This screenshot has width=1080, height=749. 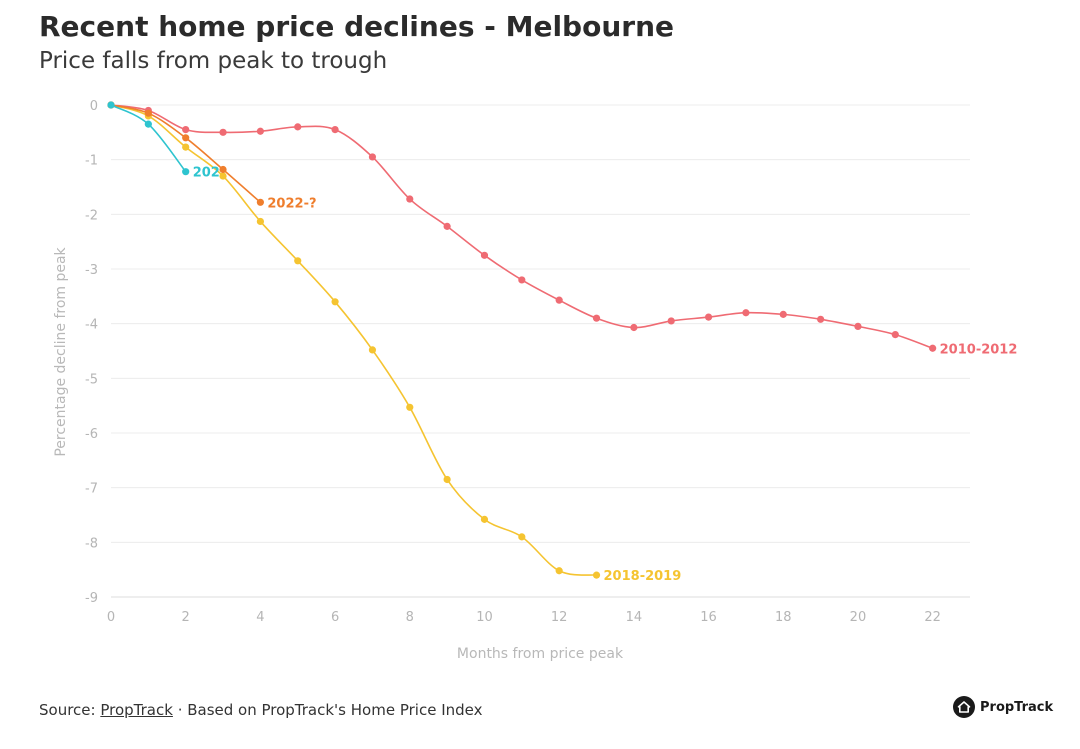 What do you see at coordinates (61, 351) in the screenshot?
I see `y-axis-title: Percentage decline from peak` at bounding box center [61, 351].